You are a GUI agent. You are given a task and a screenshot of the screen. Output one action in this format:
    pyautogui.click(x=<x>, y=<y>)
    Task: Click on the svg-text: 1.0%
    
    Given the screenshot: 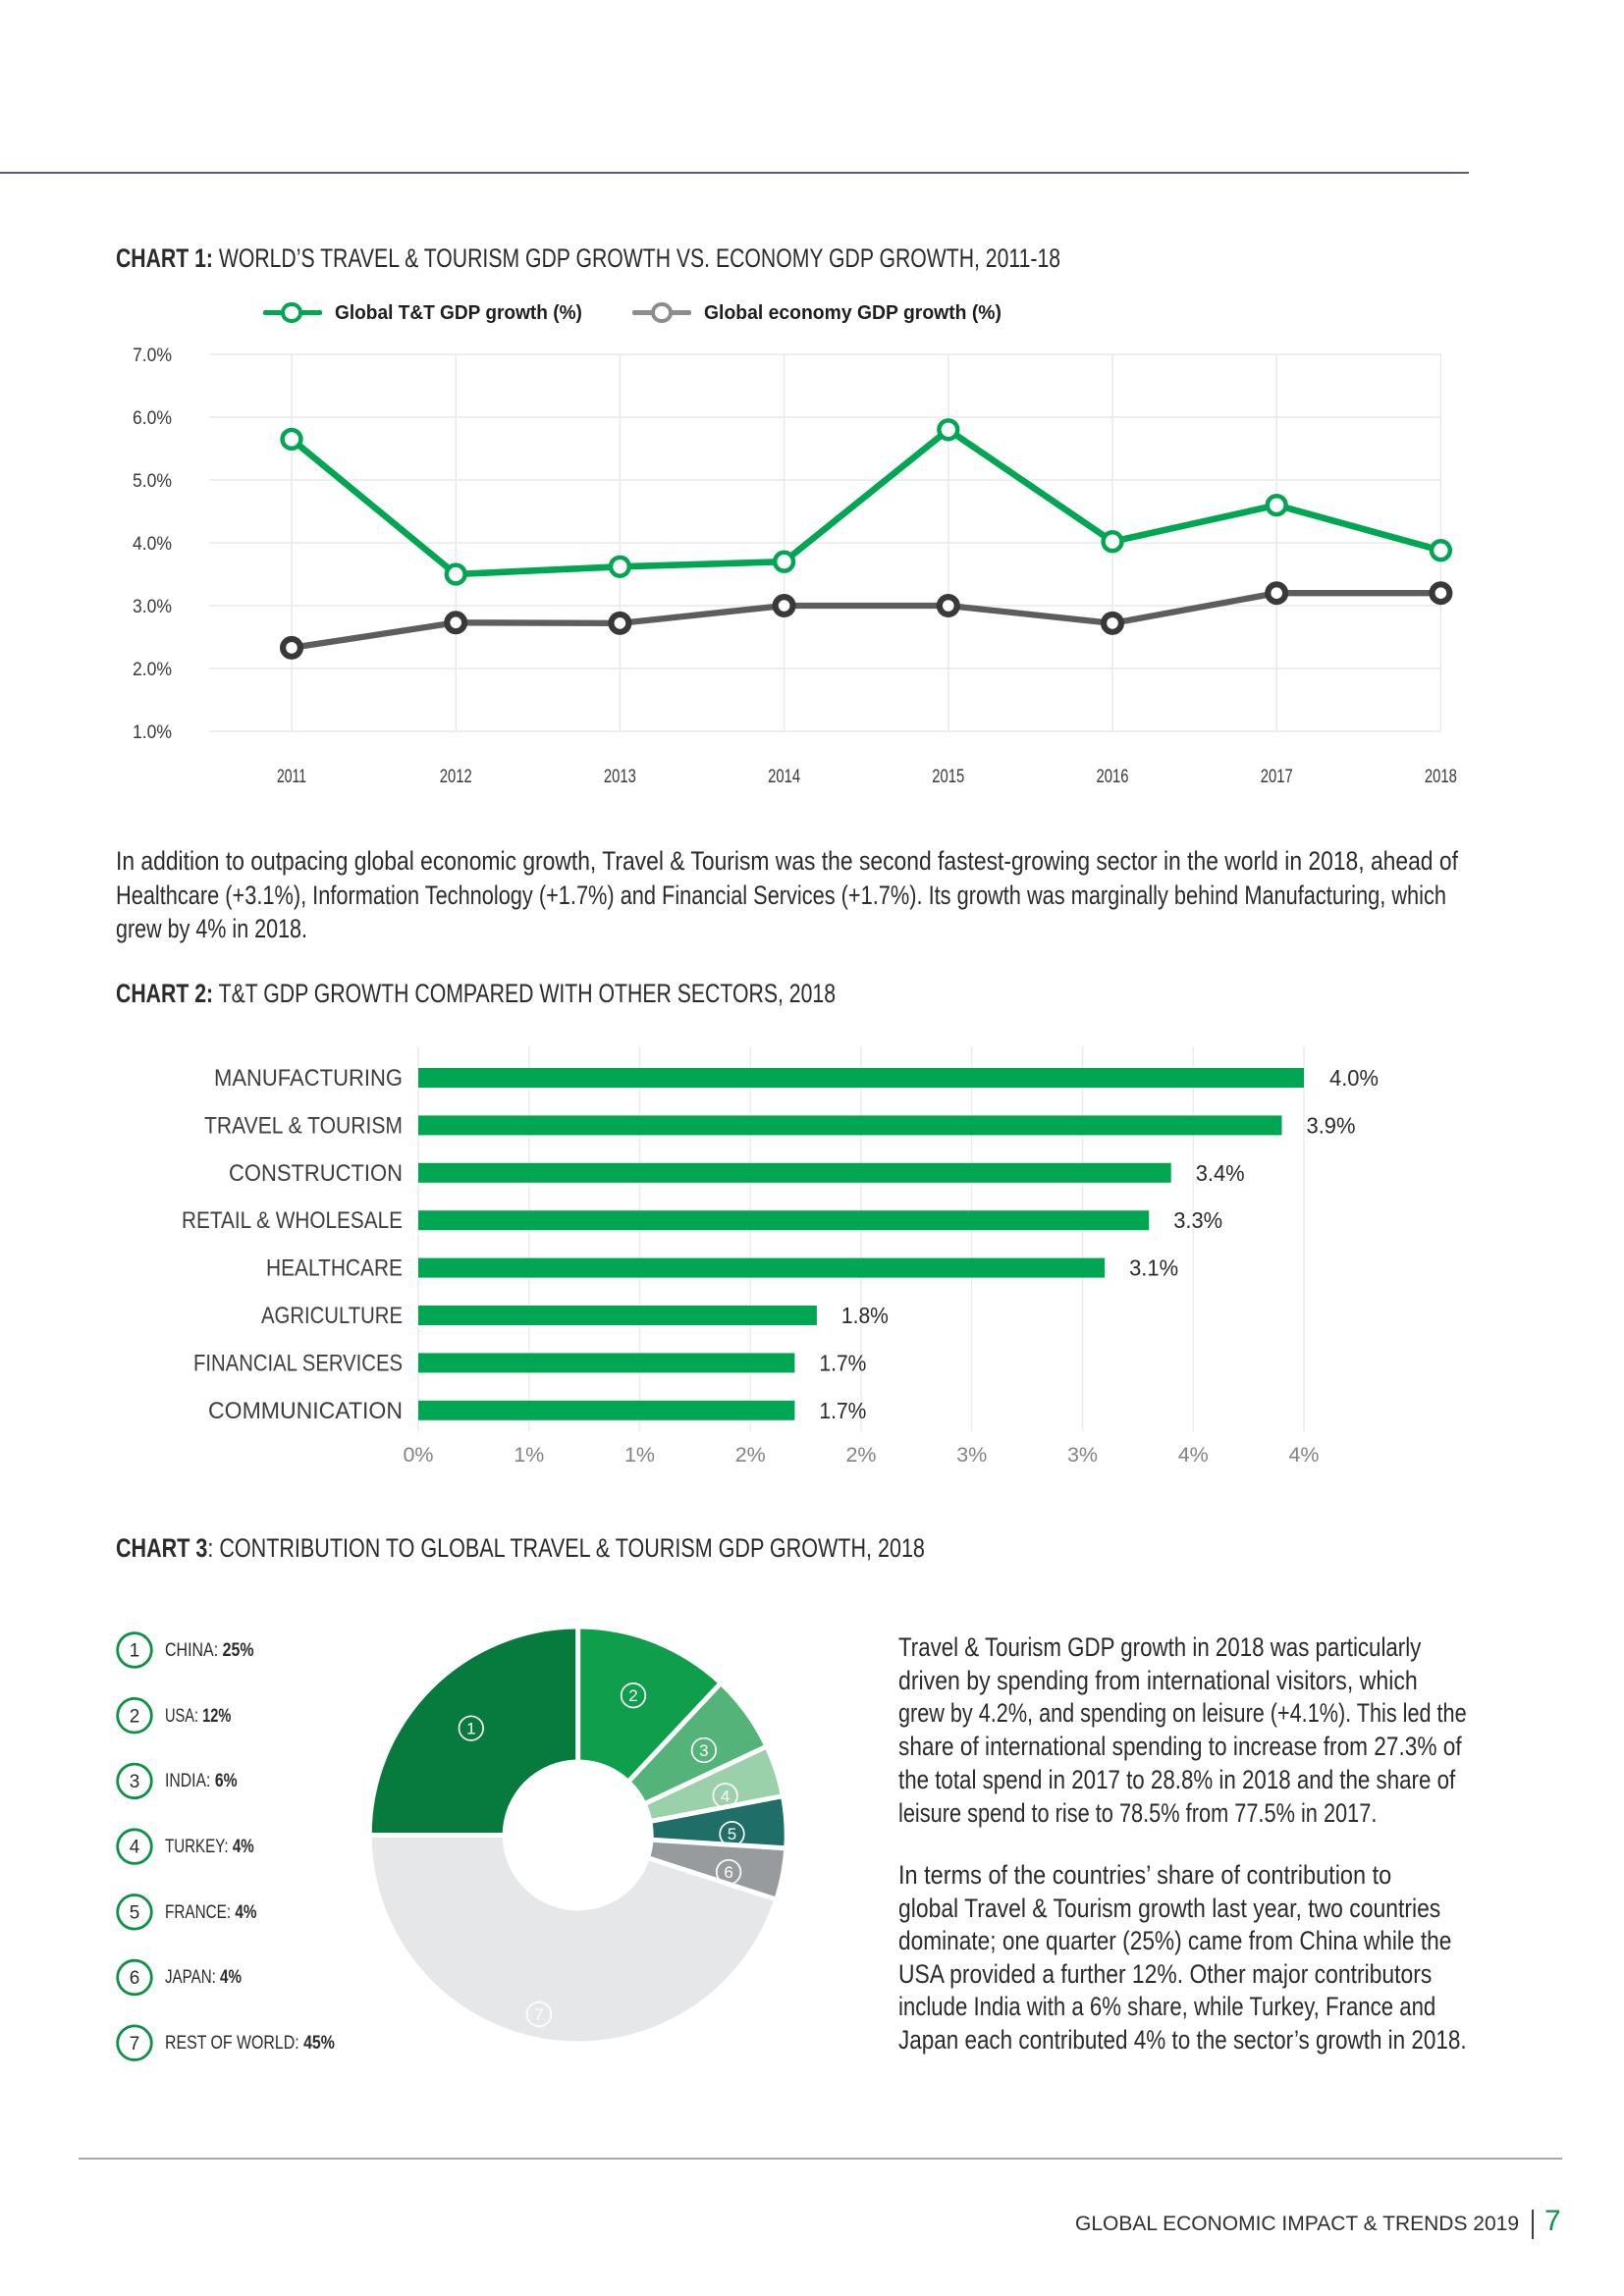 What is the action you would take?
    pyautogui.click(x=152, y=733)
    